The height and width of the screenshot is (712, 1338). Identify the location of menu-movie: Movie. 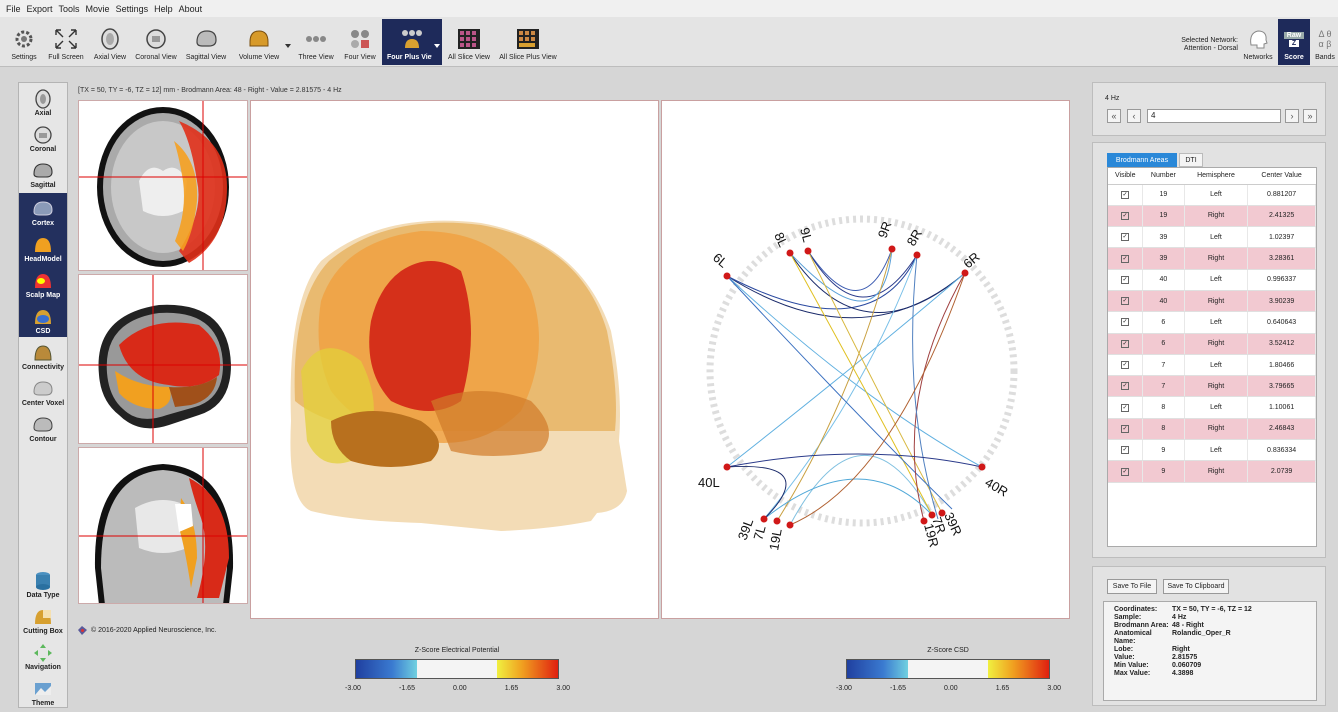
(97, 8).